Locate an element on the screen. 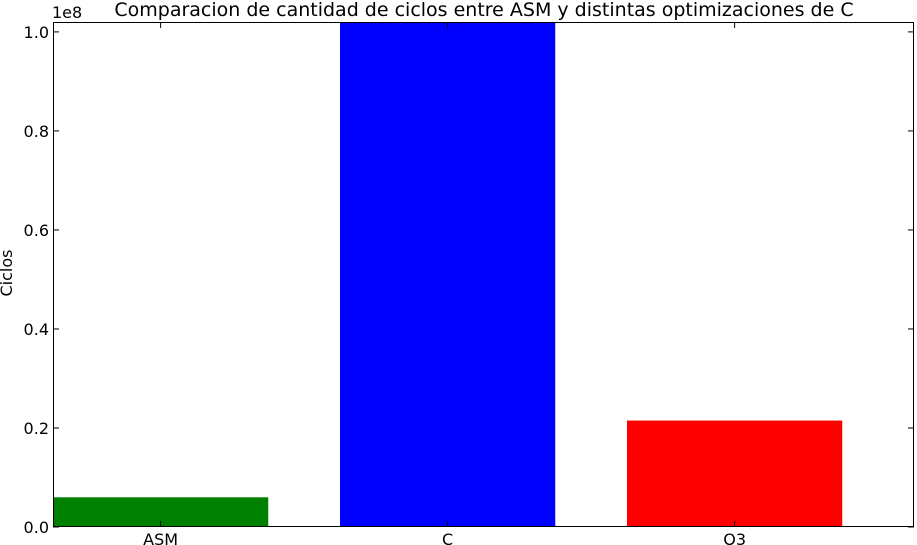 Image resolution: width=917 pixels, height=545 pixels. y-tick-label: 0.4 is located at coordinates (36, 329).